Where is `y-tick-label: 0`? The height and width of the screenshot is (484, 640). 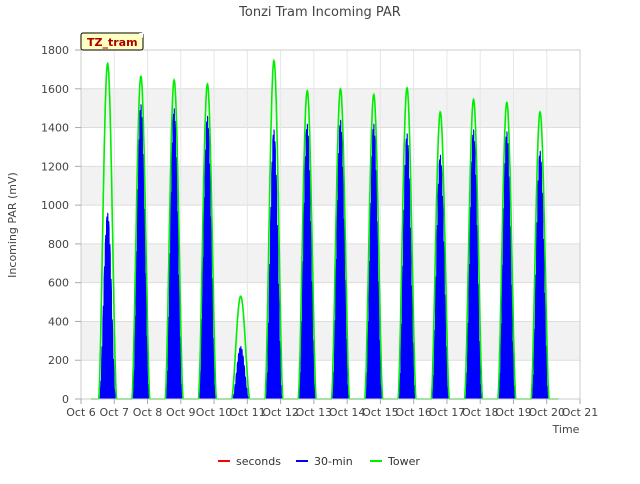 y-tick-label: 0 is located at coordinates (65, 399).